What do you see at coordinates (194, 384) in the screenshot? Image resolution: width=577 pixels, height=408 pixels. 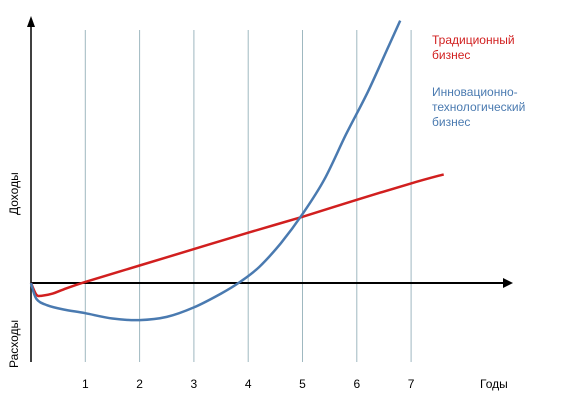 I see `x-tick-label-3: 3` at bounding box center [194, 384].